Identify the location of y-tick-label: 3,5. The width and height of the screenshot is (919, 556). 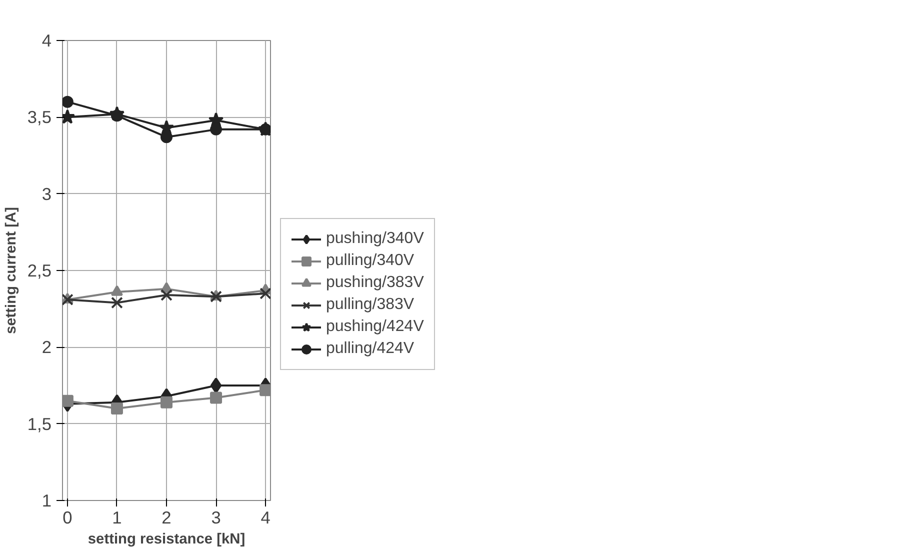
(39, 117).